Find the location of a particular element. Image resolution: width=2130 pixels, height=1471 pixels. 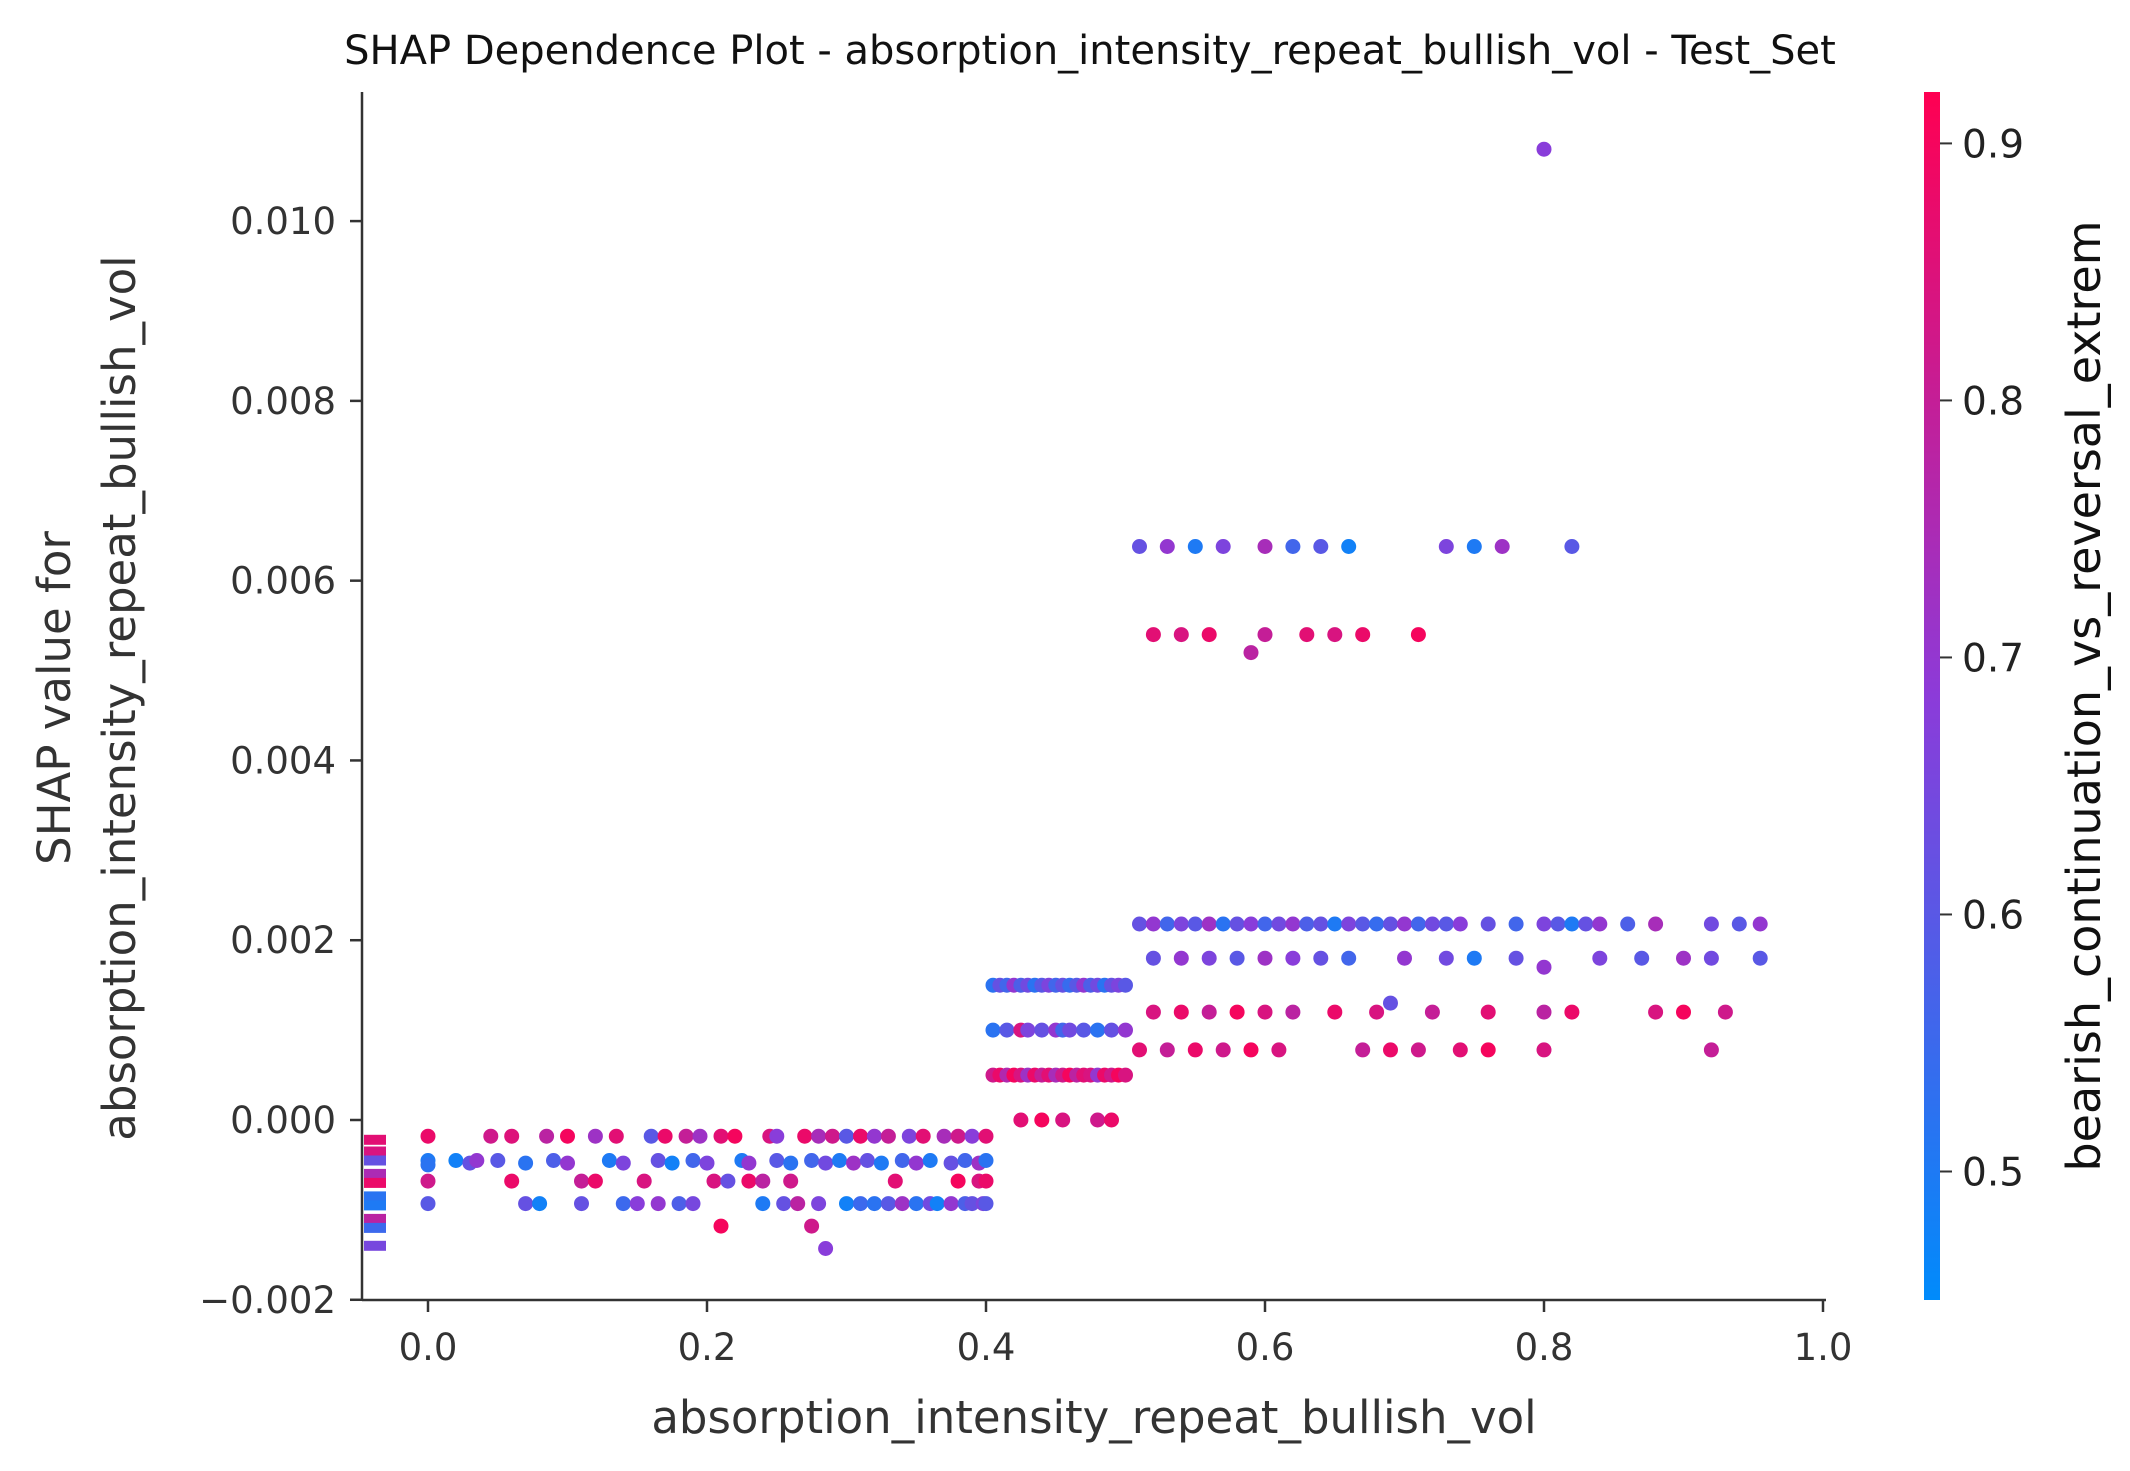

x-tick-label: 1.0 is located at coordinates (1823, 1347).